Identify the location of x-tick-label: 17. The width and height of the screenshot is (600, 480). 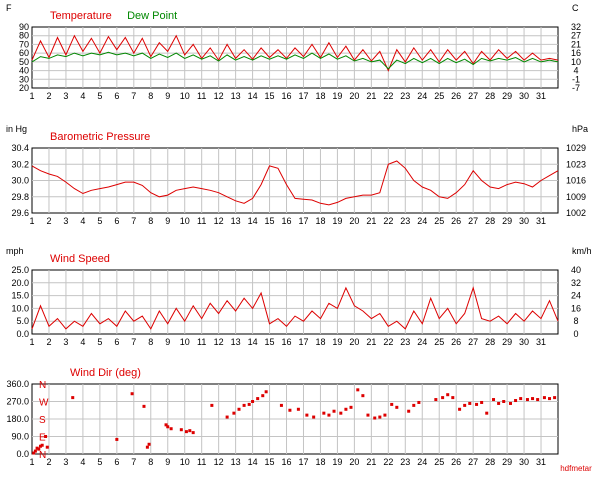
(303, 462).